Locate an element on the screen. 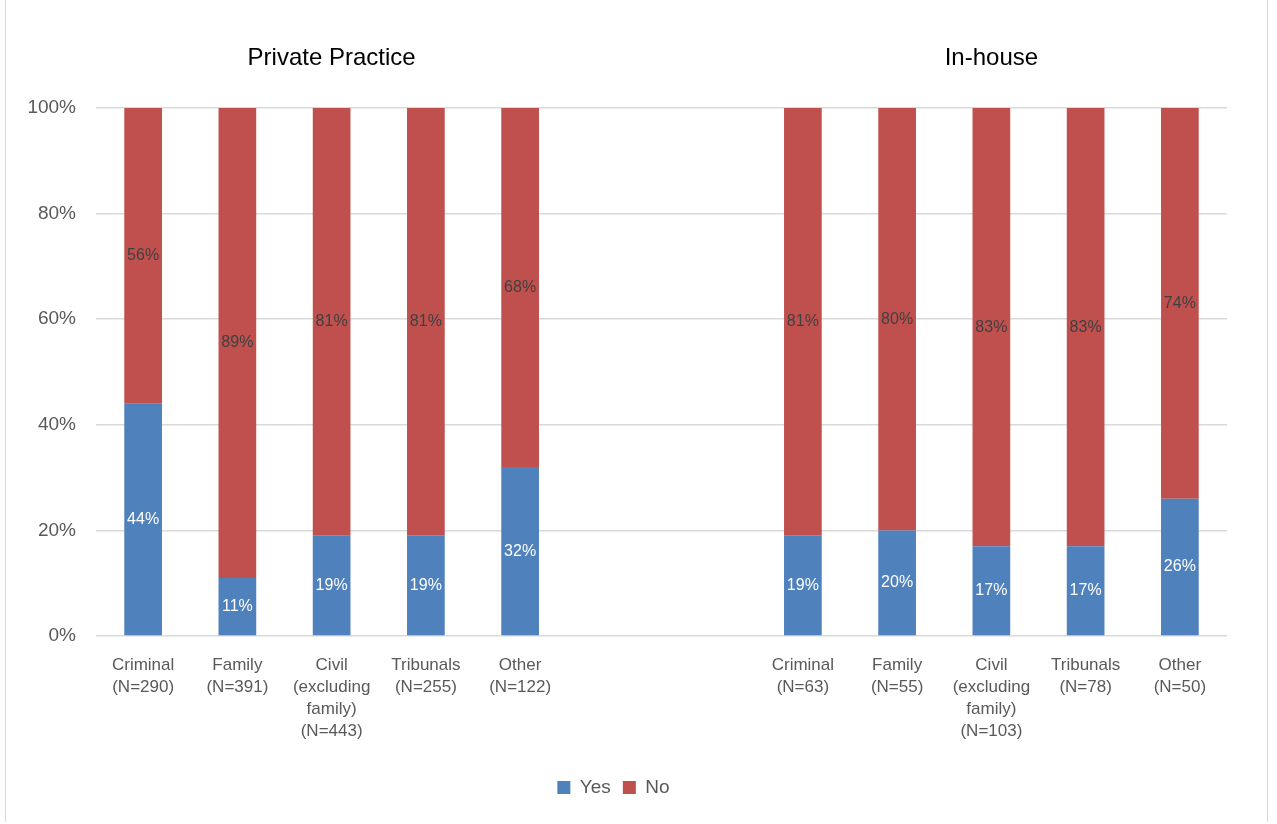  y-tick-label: 80% is located at coordinates (57, 212).